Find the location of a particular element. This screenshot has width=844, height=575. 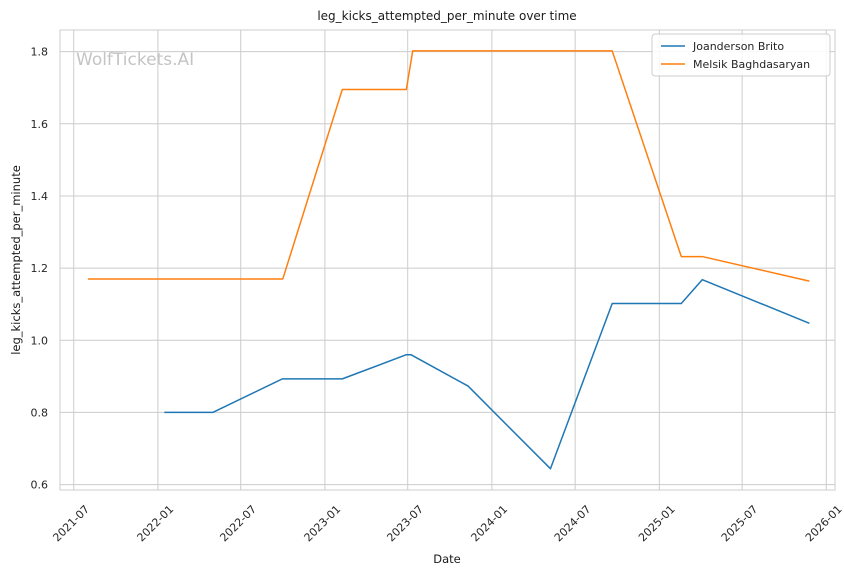

x-tick-label: 2026-01 is located at coordinates (823, 524).